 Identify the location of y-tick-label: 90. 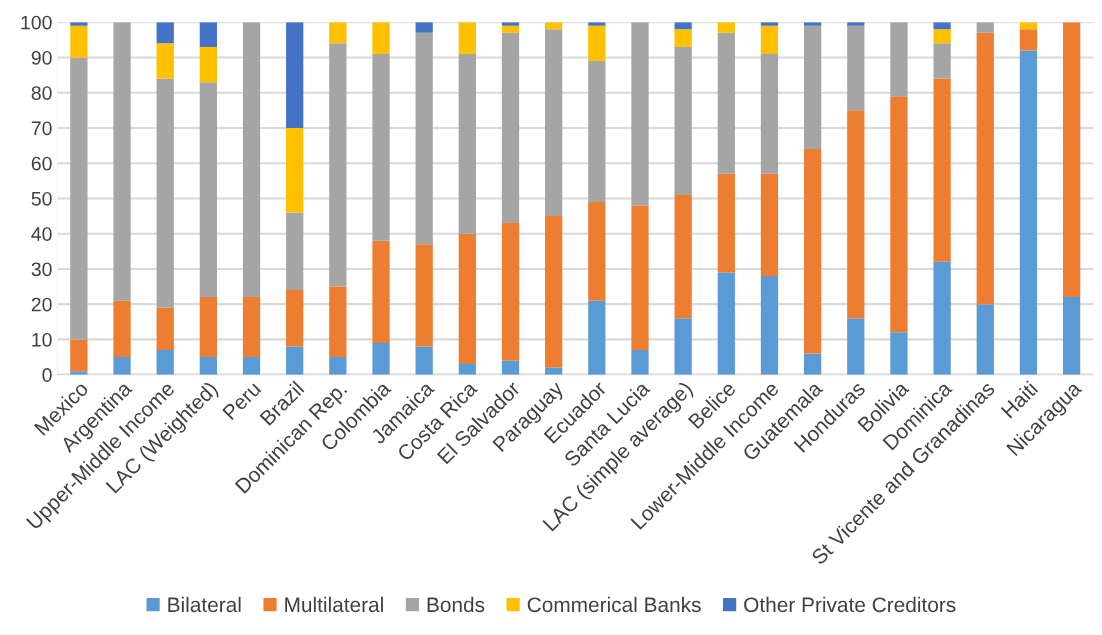
(41, 57).